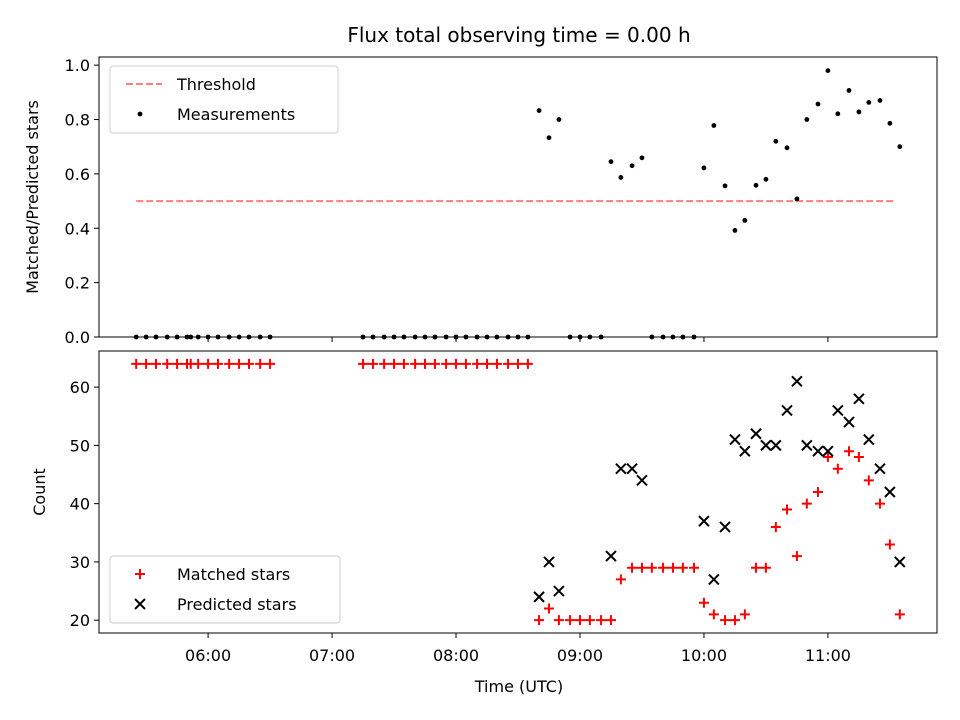  Describe the element at coordinates (237, 604) in the screenshot. I see `legend-label: Predicted stars` at that location.